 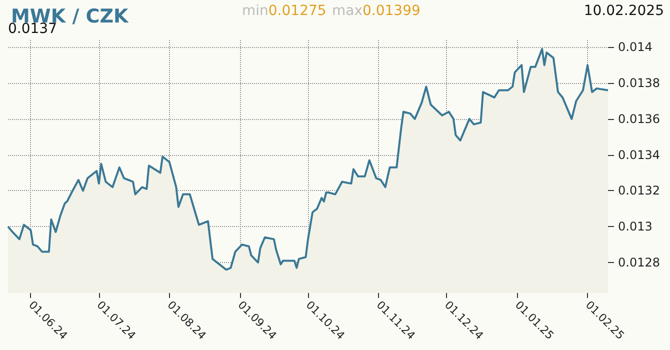 What do you see at coordinates (376, 11) in the screenshot?
I see `text: max0.01399` at bounding box center [376, 11].